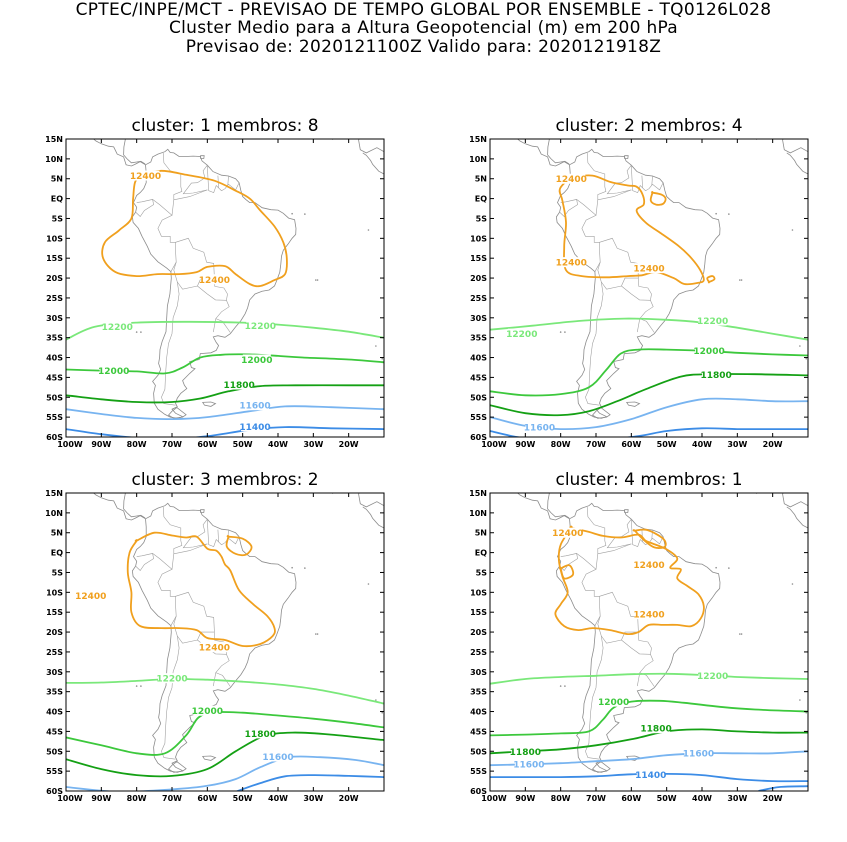  I want to click on lon-tick-label: 90W, so click(525, 444).